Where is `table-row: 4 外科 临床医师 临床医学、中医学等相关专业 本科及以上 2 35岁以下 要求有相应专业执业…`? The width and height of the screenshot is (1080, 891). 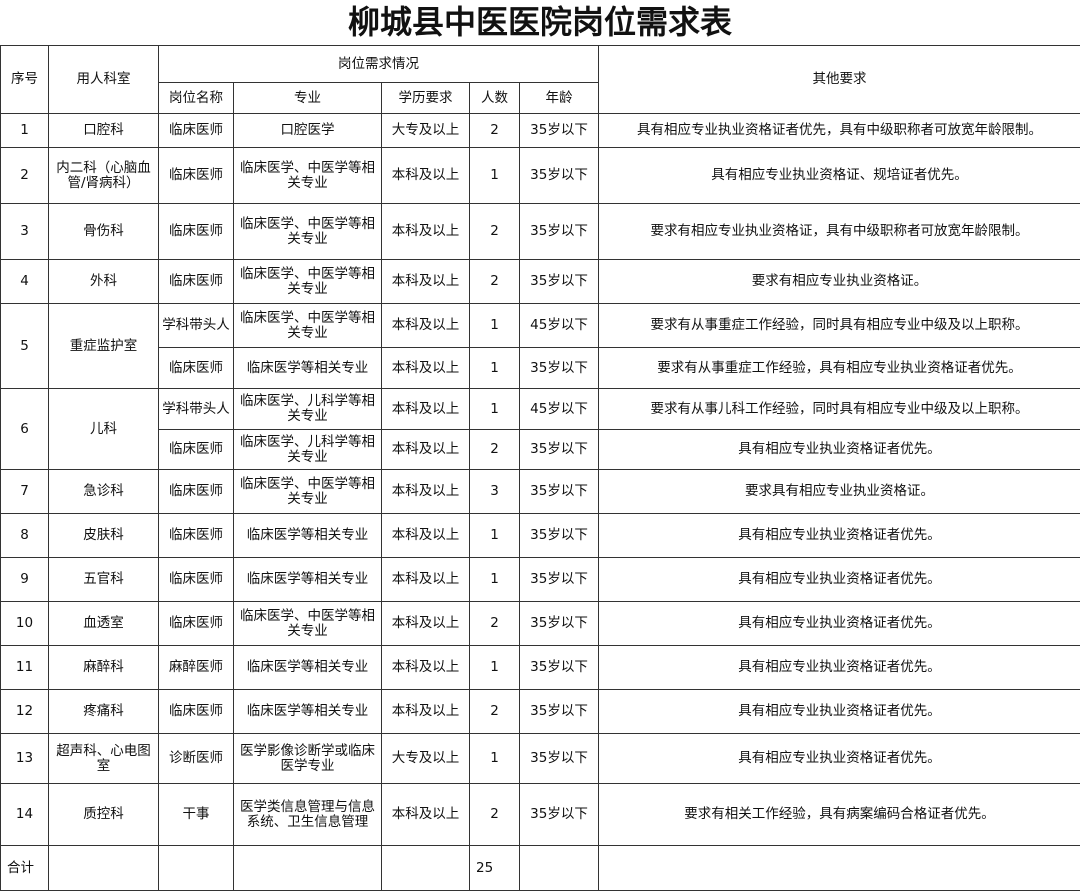 table-row: 4 外科 临床医师 临床医学、中医学等相关专业 本科及以上 2 35岁以下 要求有相应专业执业… is located at coordinates (540, 281).